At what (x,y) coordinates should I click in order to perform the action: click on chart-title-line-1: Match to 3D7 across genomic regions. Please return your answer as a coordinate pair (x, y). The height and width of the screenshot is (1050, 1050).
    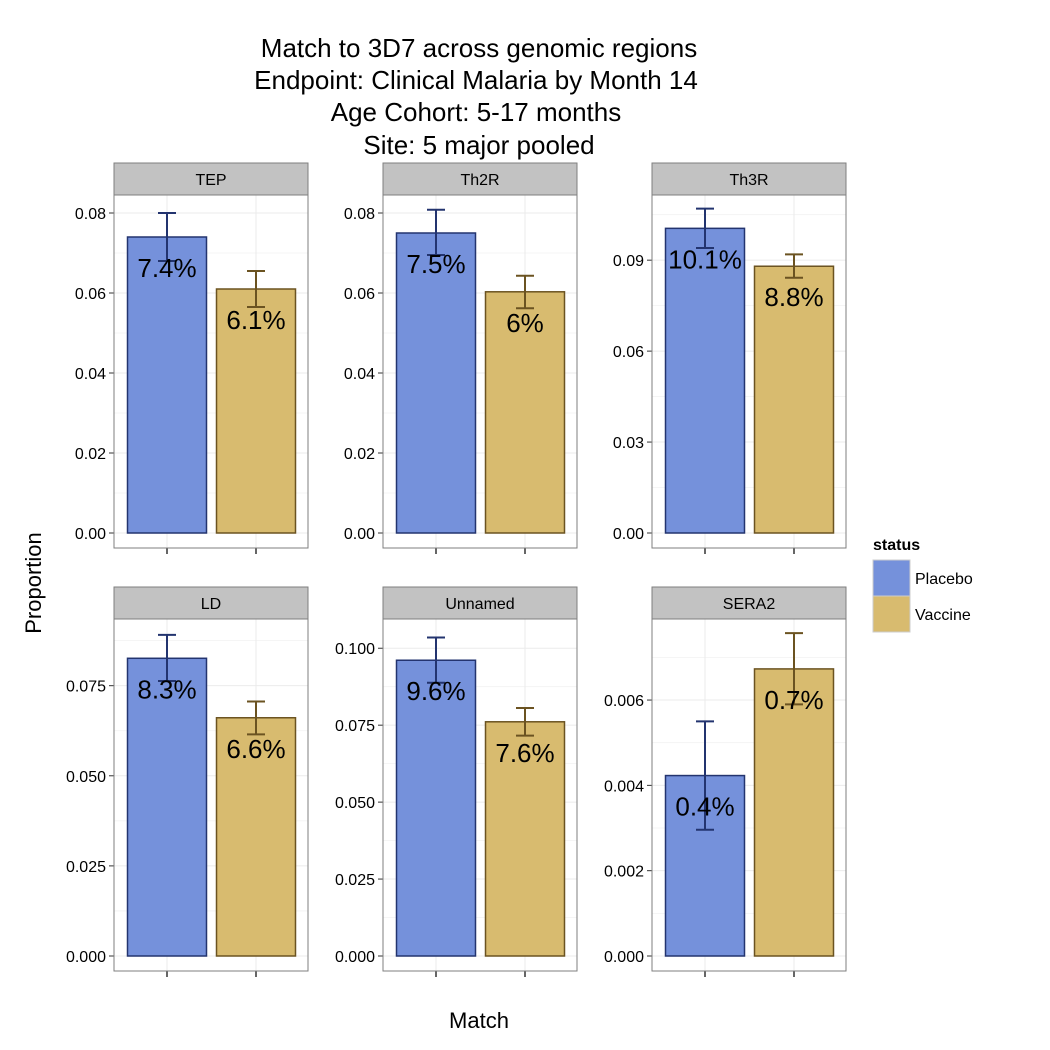
    Looking at the image, I should click on (479, 48).